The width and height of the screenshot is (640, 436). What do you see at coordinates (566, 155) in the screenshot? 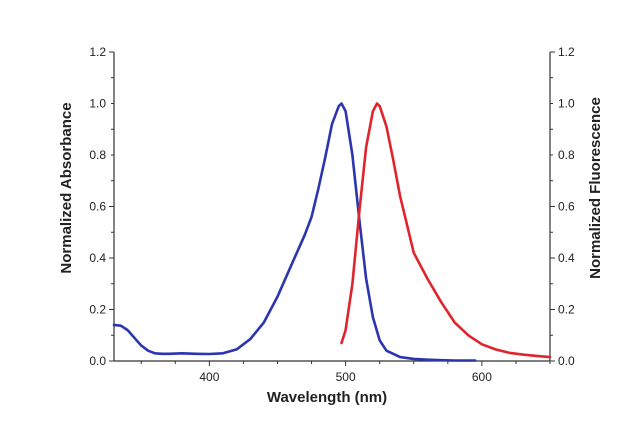
I see `y-right-tick-label: 0.8` at bounding box center [566, 155].